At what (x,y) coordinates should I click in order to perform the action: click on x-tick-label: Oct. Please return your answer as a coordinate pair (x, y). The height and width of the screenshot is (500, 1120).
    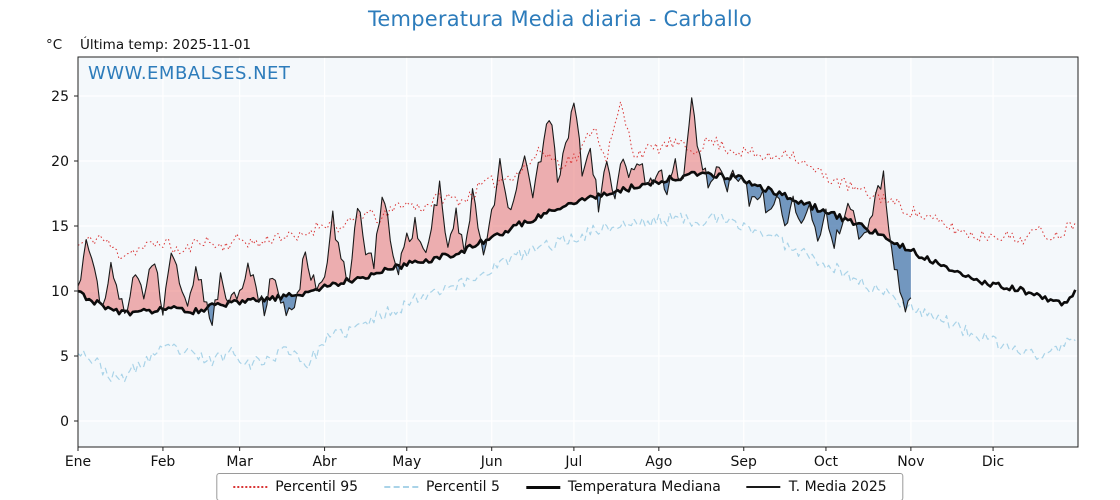
    Looking at the image, I should click on (826, 462).